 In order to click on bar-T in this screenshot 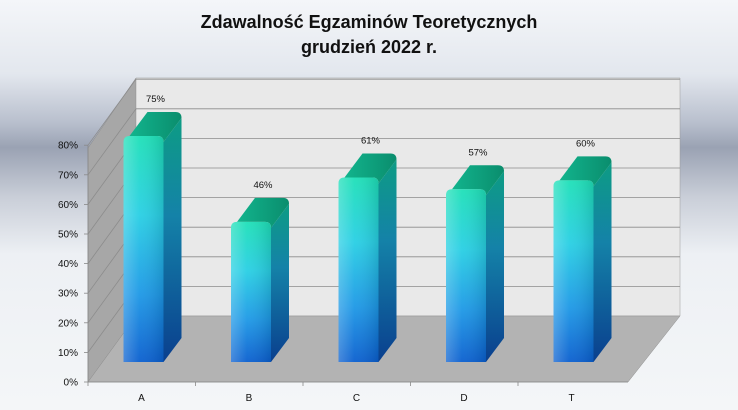, I will do `click(582, 259)`.